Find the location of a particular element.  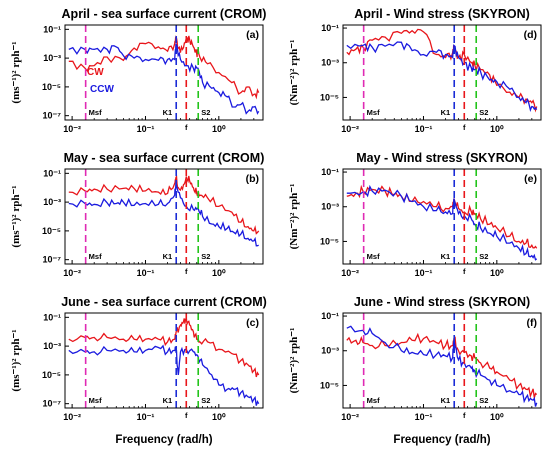

panel-title: April - sea surface current (CROM) is located at coordinates (164, 14).